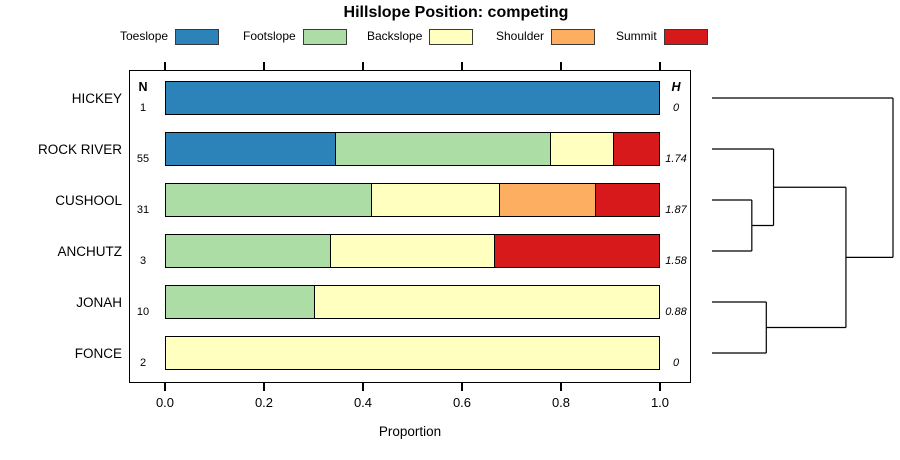 The width and height of the screenshot is (900, 460). Describe the element at coordinates (395, 36) in the screenshot. I see `legend-label: Backslope` at that location.